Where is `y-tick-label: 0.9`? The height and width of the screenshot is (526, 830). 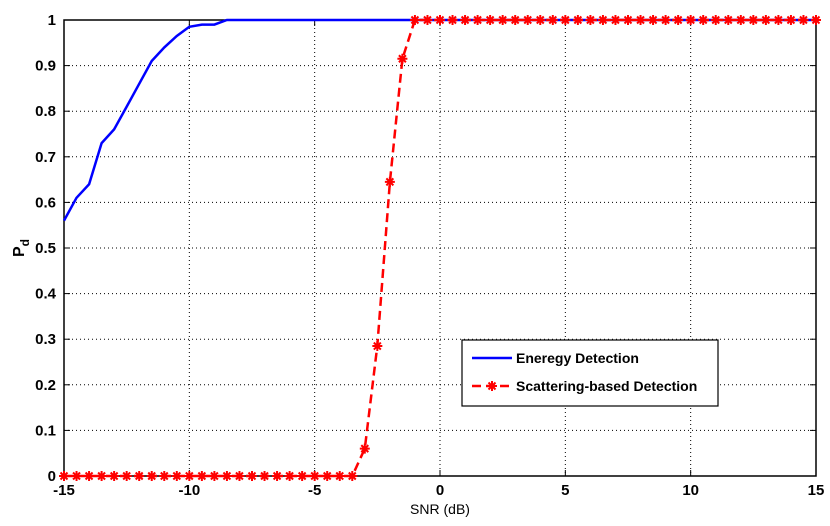
y-tick-label: 0.9 is located at coordinates (45, 66).